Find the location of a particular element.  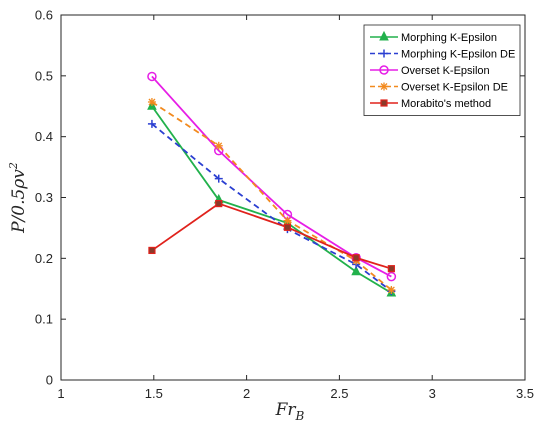

legend-entry: Overset K-Epsilon DE is located at coordinates (439, 88).